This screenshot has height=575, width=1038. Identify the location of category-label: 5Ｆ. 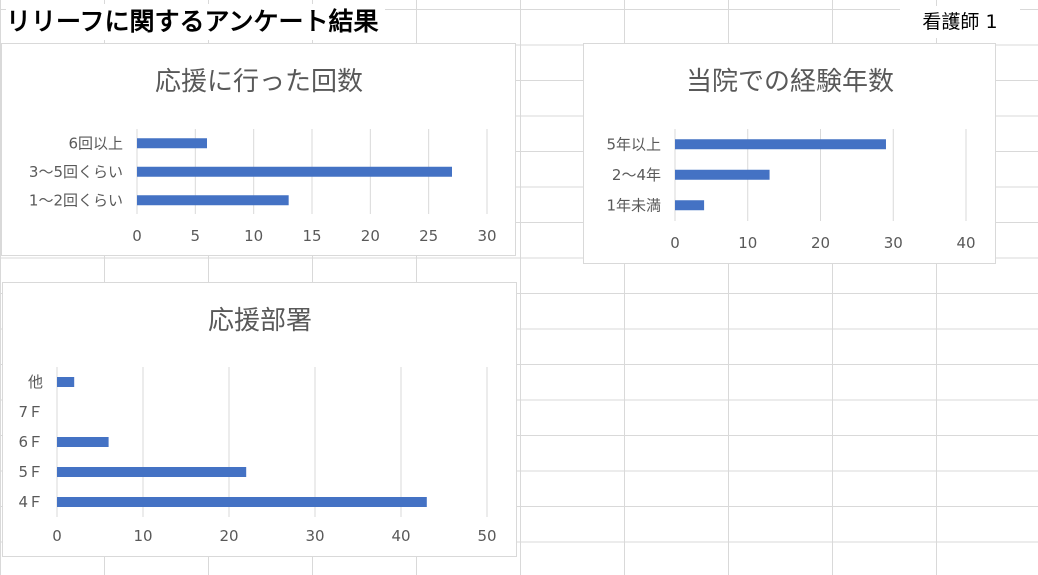
(30, 472).